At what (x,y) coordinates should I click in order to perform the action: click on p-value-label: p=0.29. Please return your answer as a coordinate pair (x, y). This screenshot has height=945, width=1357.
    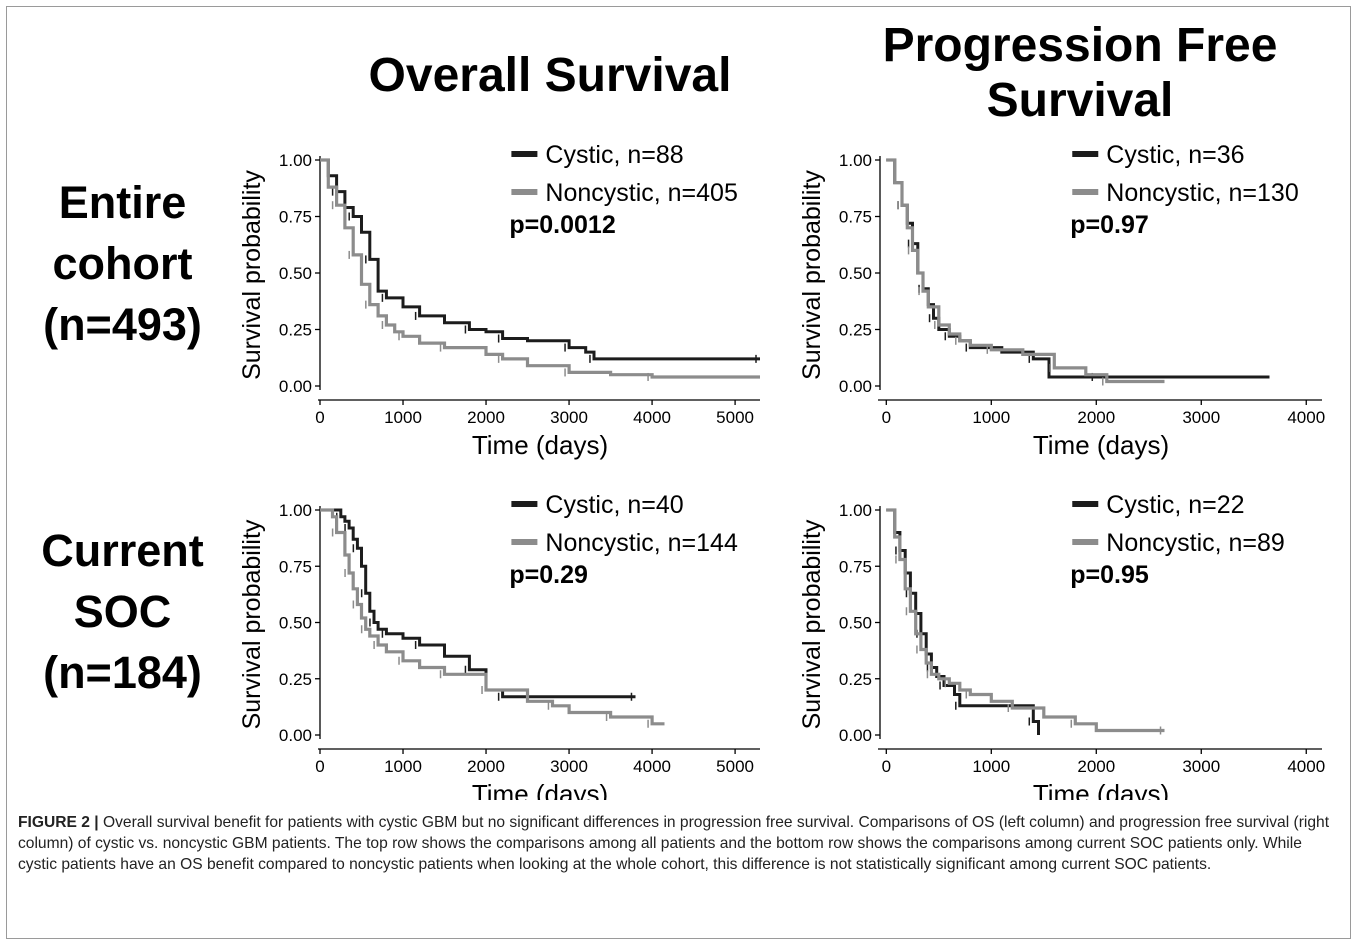
    Looking at the image, I should click on (548, 575).